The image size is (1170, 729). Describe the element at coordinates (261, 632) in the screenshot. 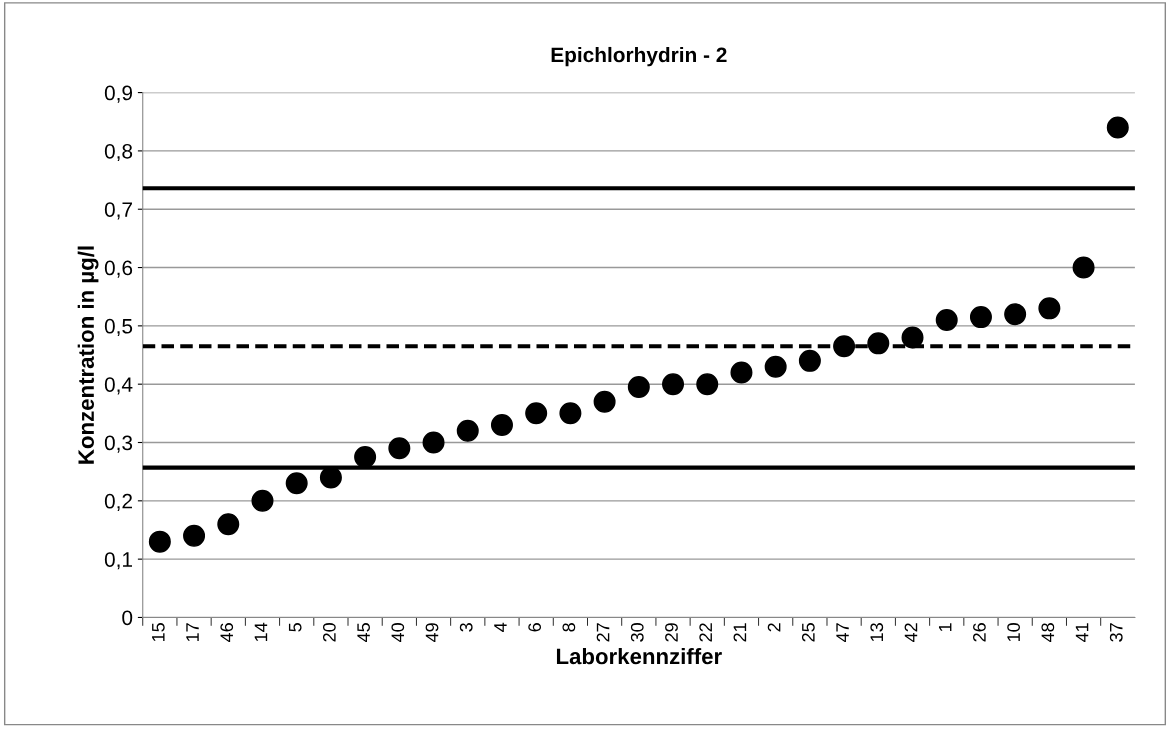

I see `x-tick-label: 14` at that location.